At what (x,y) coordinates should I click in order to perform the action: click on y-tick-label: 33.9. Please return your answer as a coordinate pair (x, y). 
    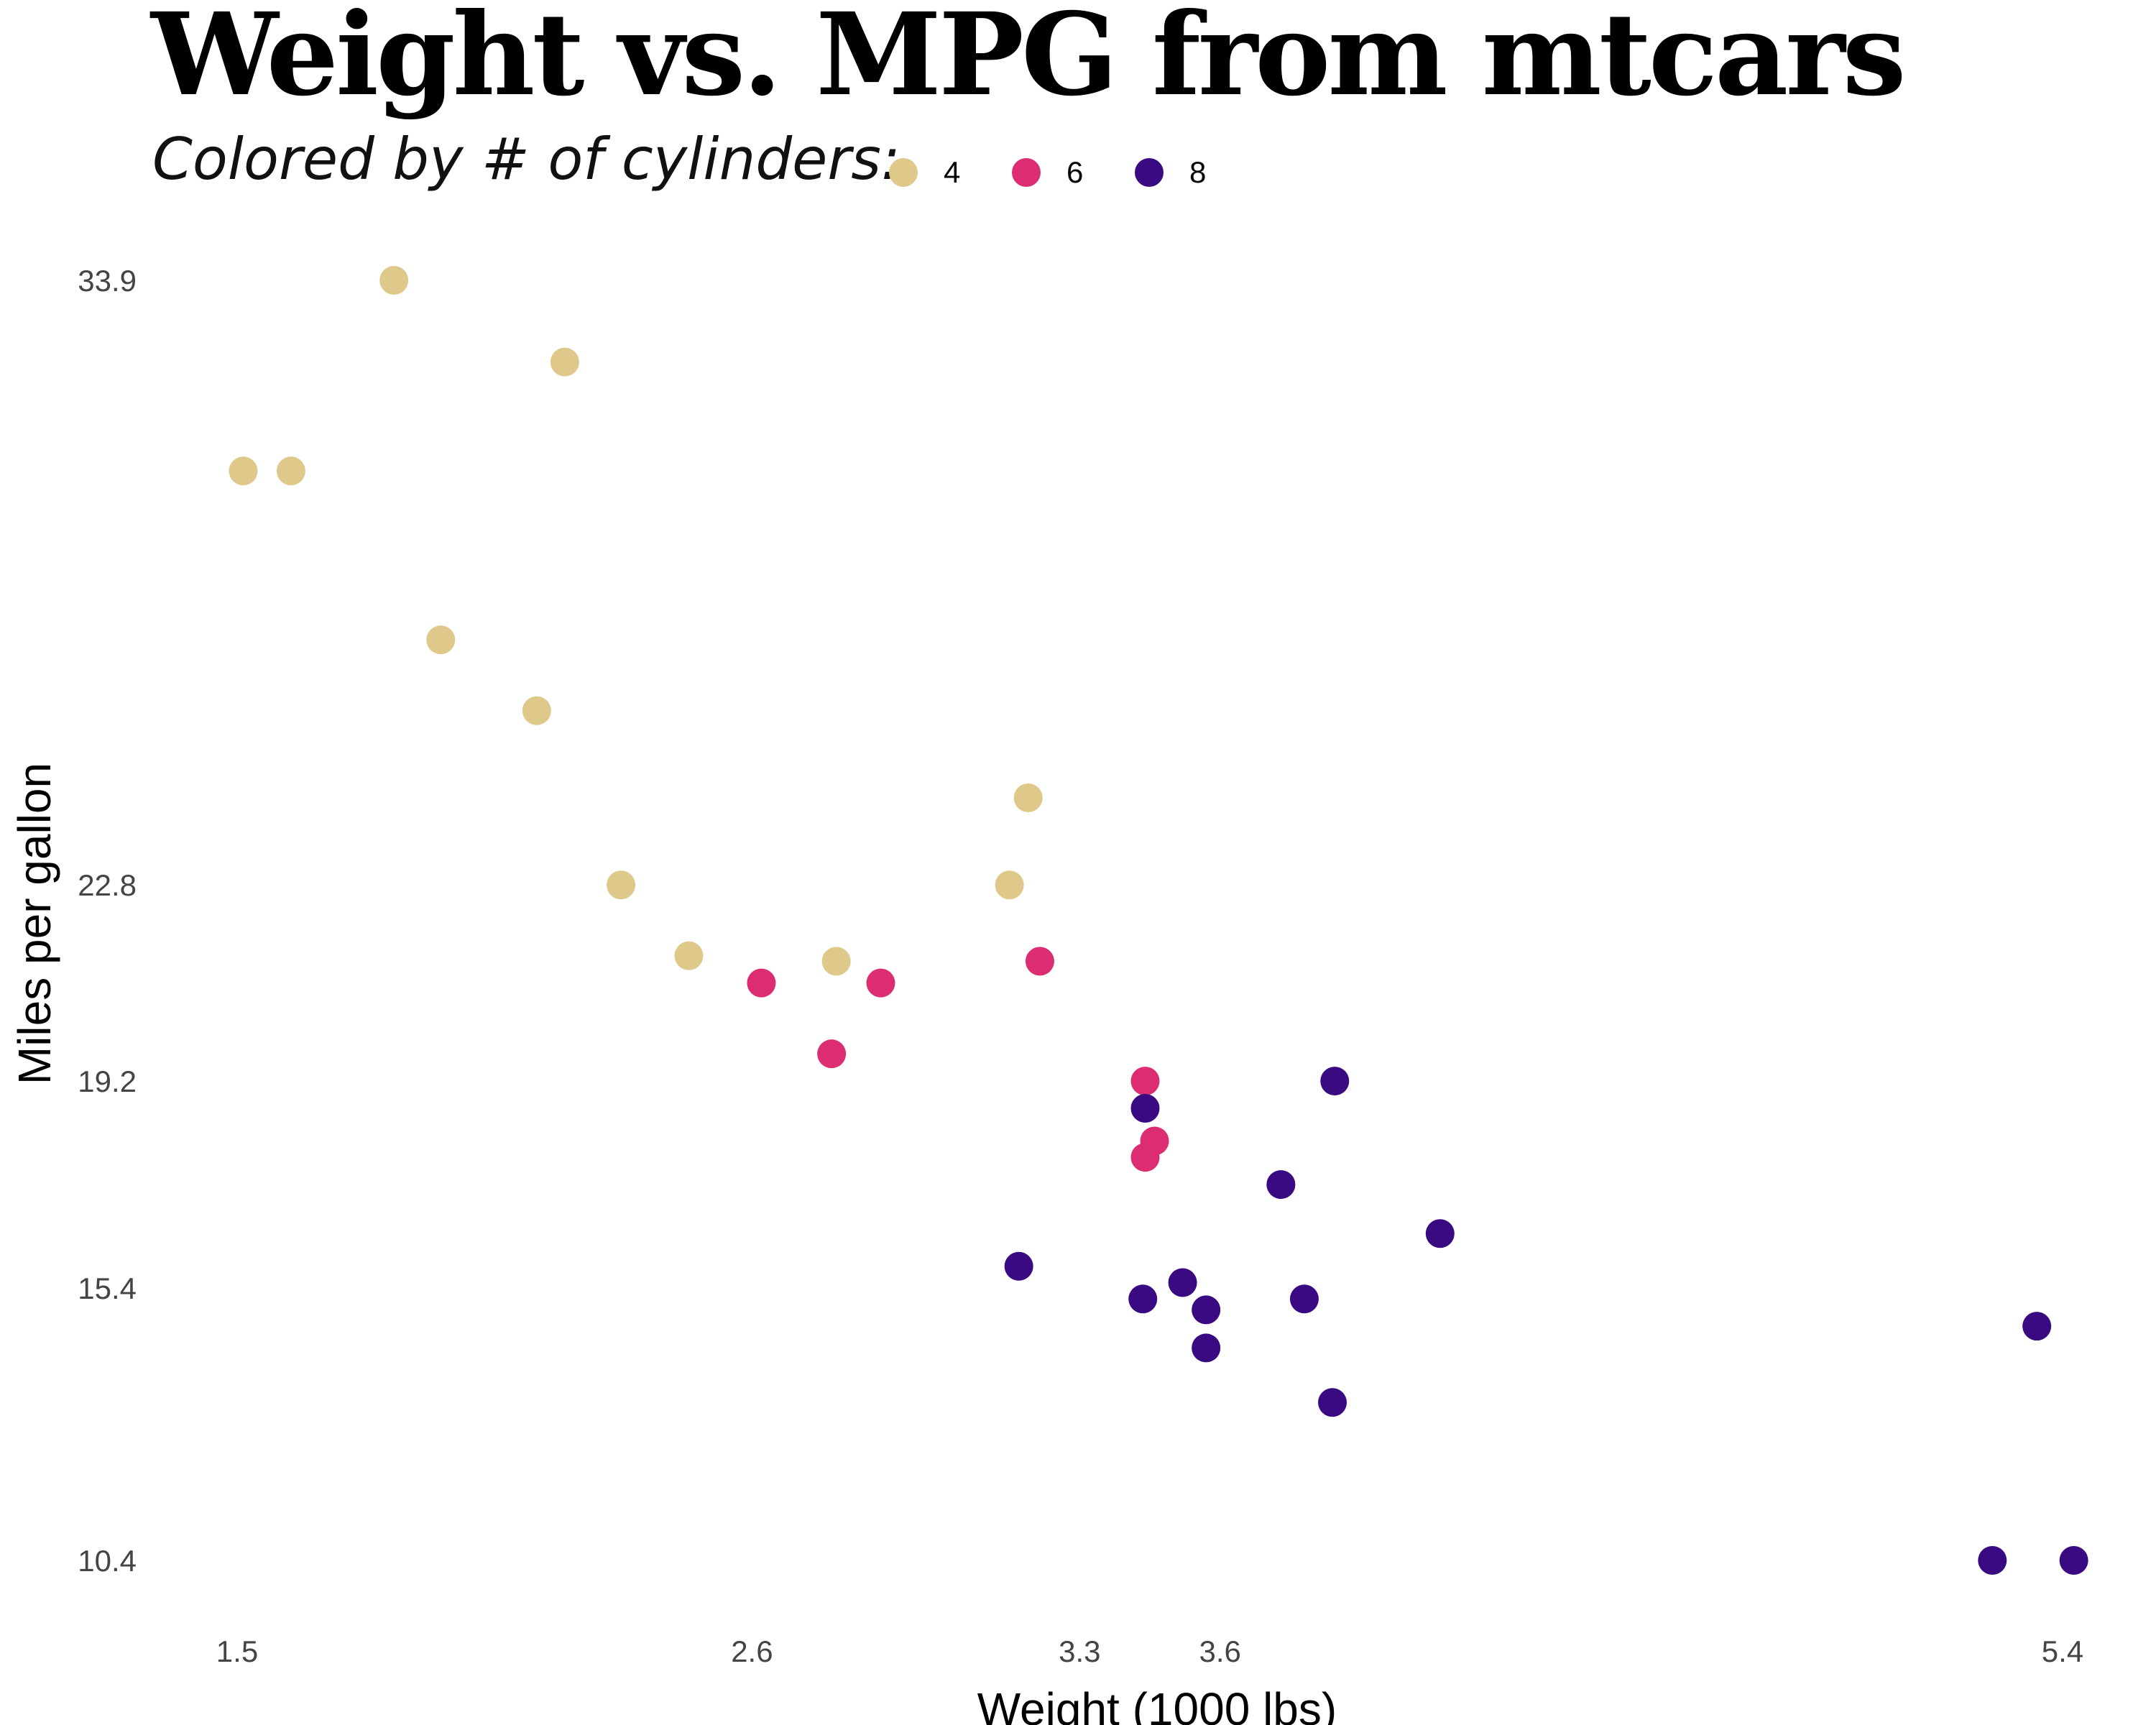
    Looking at the image, I should click on (108, 281).